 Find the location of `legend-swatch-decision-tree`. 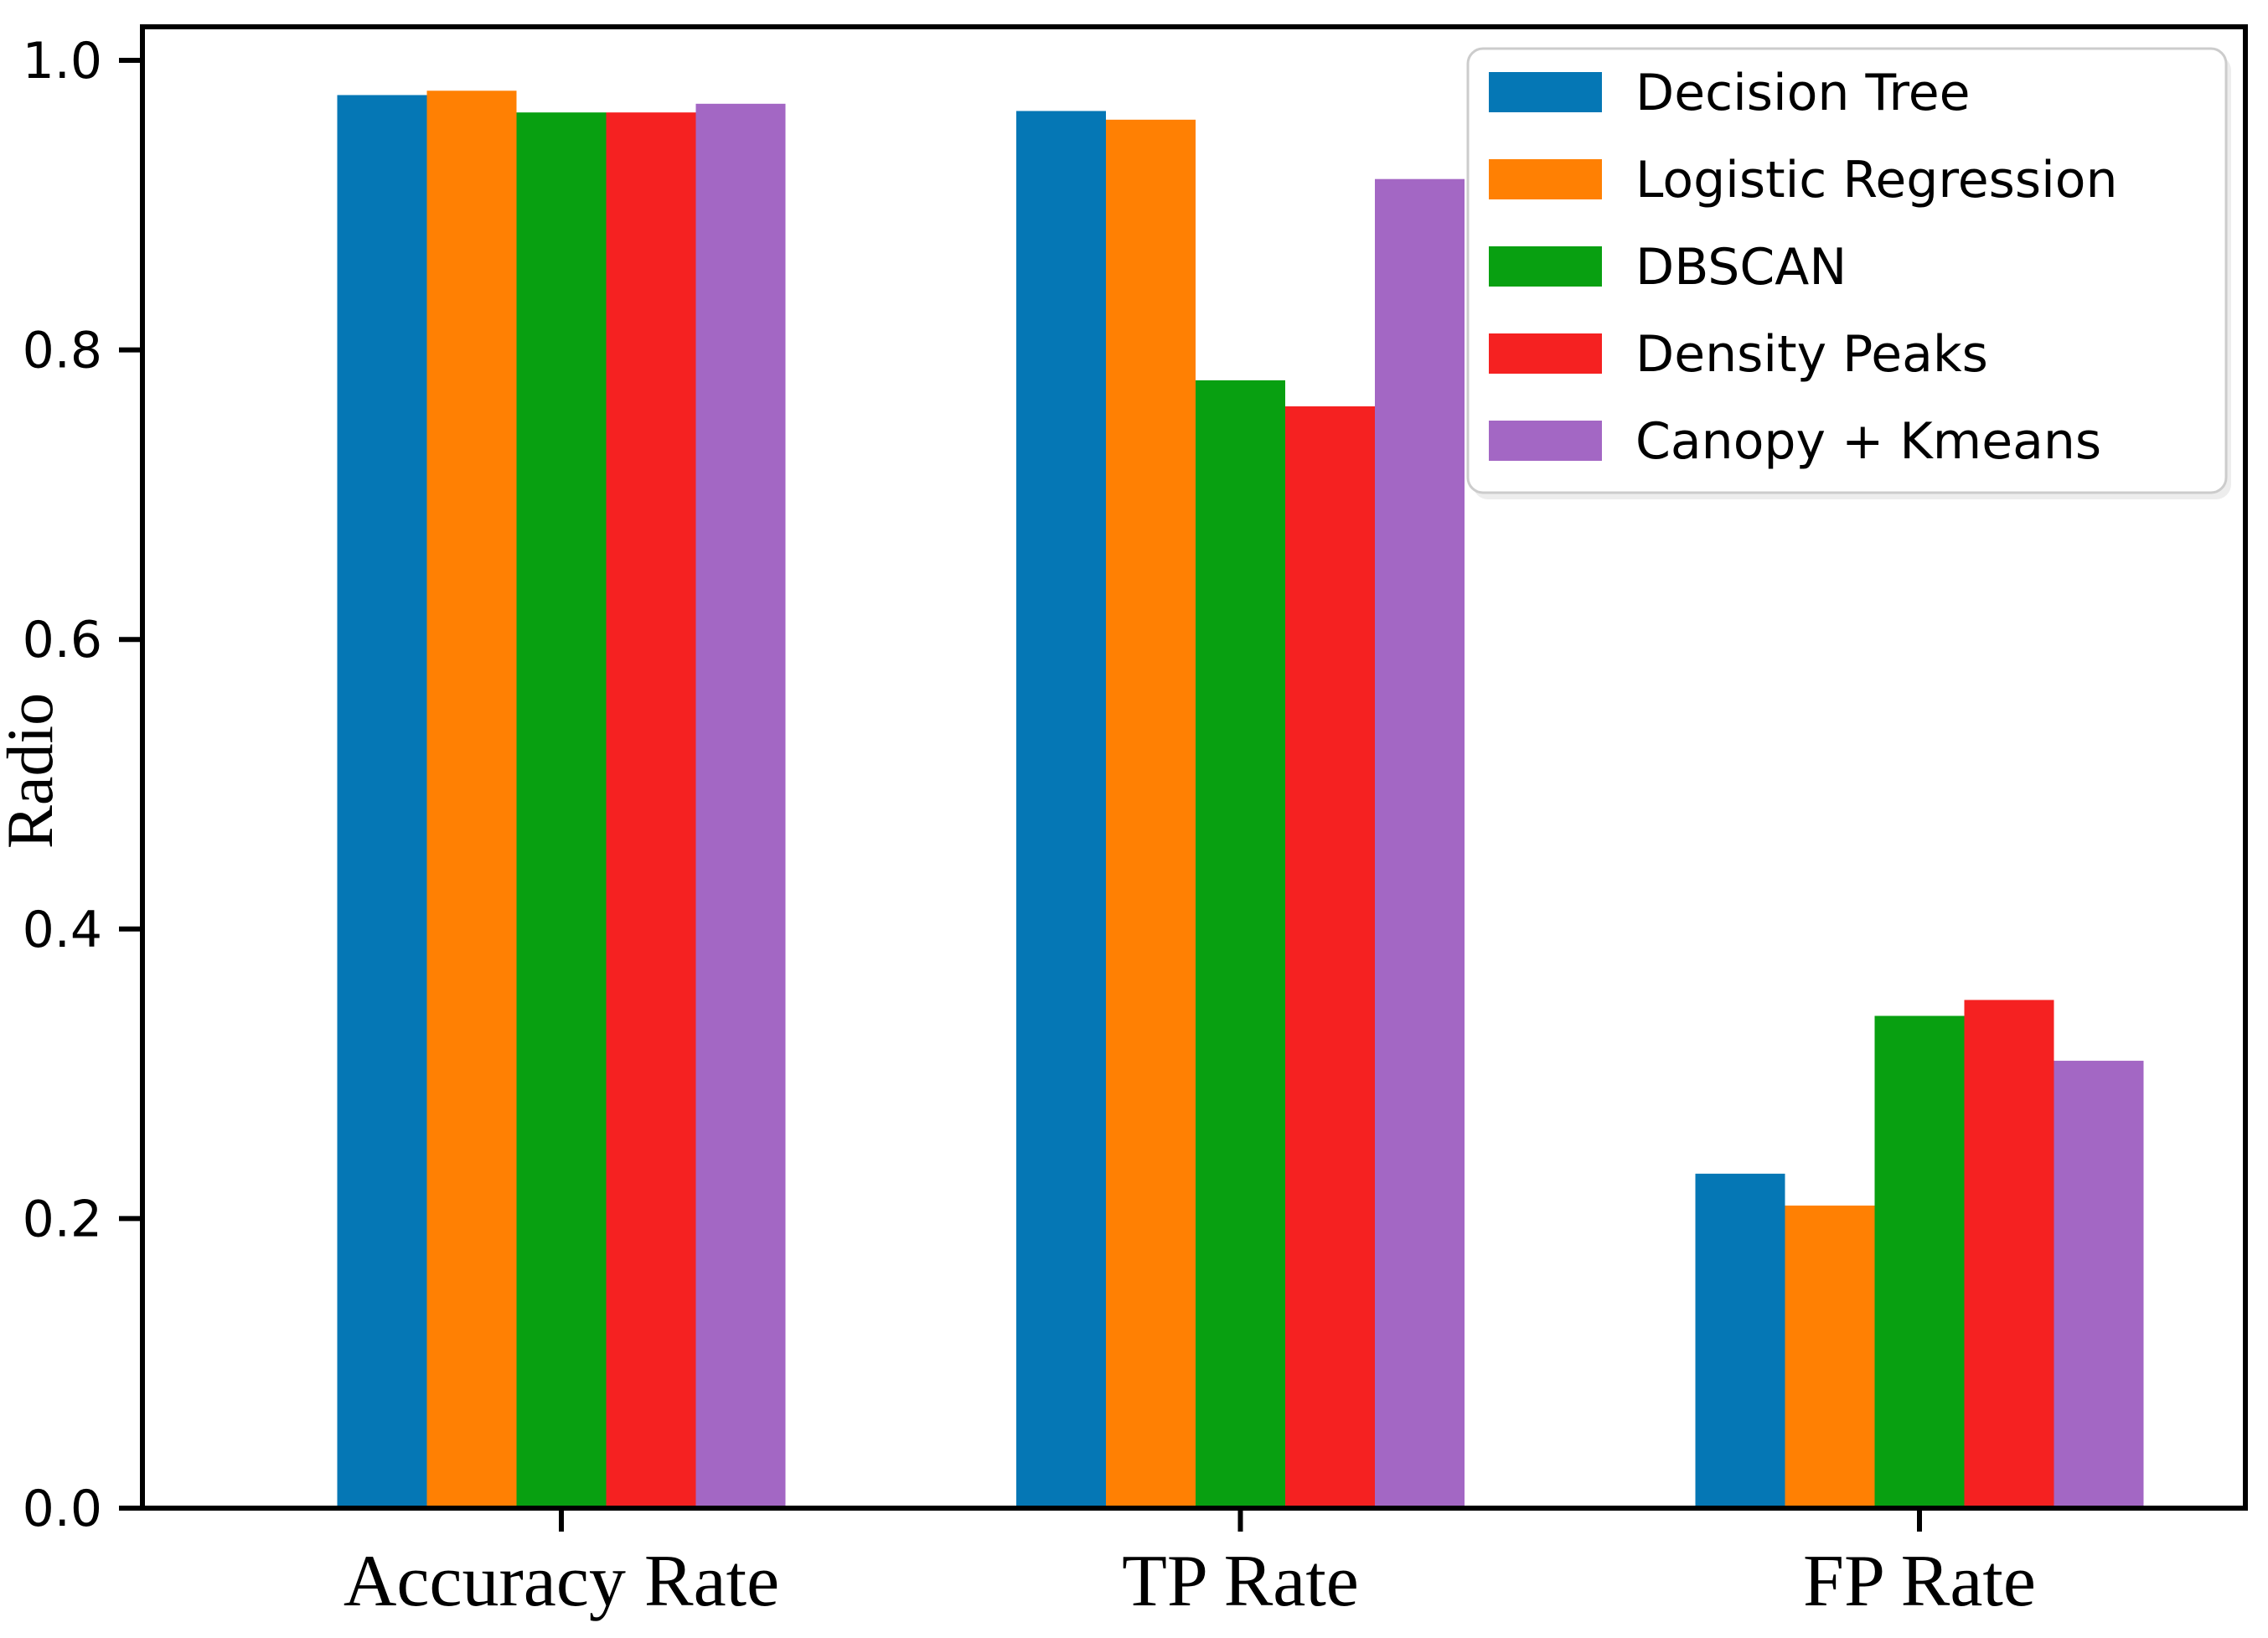

legend-swatch-decision-tree is located at coordinates (1545, 92).